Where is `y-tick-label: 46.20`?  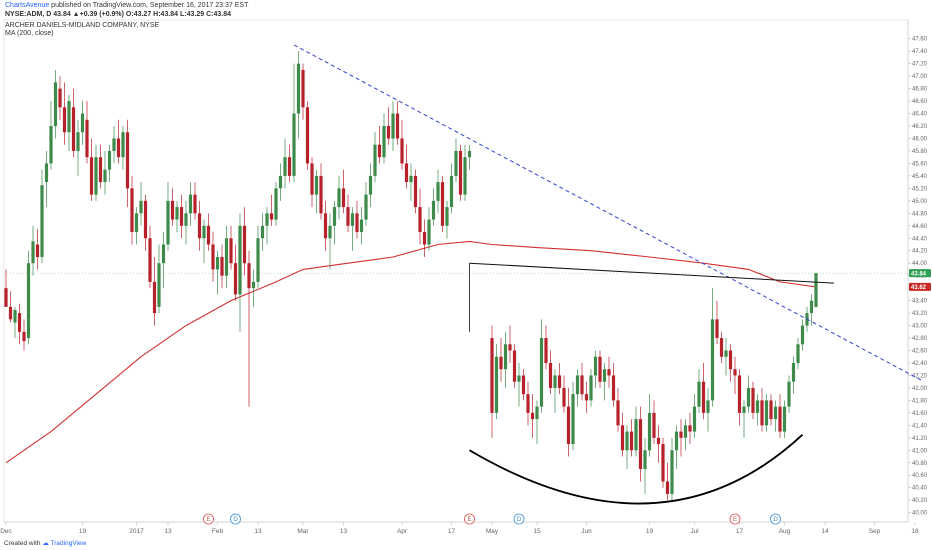
y-tick-label: 46.20 is located at coordinates (920, 127).